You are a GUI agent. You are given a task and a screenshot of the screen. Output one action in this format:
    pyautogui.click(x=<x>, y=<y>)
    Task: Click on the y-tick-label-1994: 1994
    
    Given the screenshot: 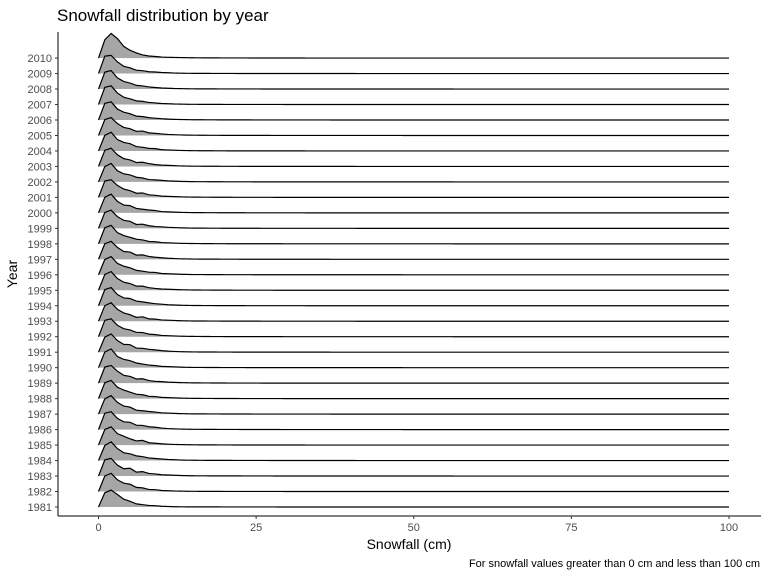 What is the action you would take?
    pyautogui.click(x=40, y=307)
    